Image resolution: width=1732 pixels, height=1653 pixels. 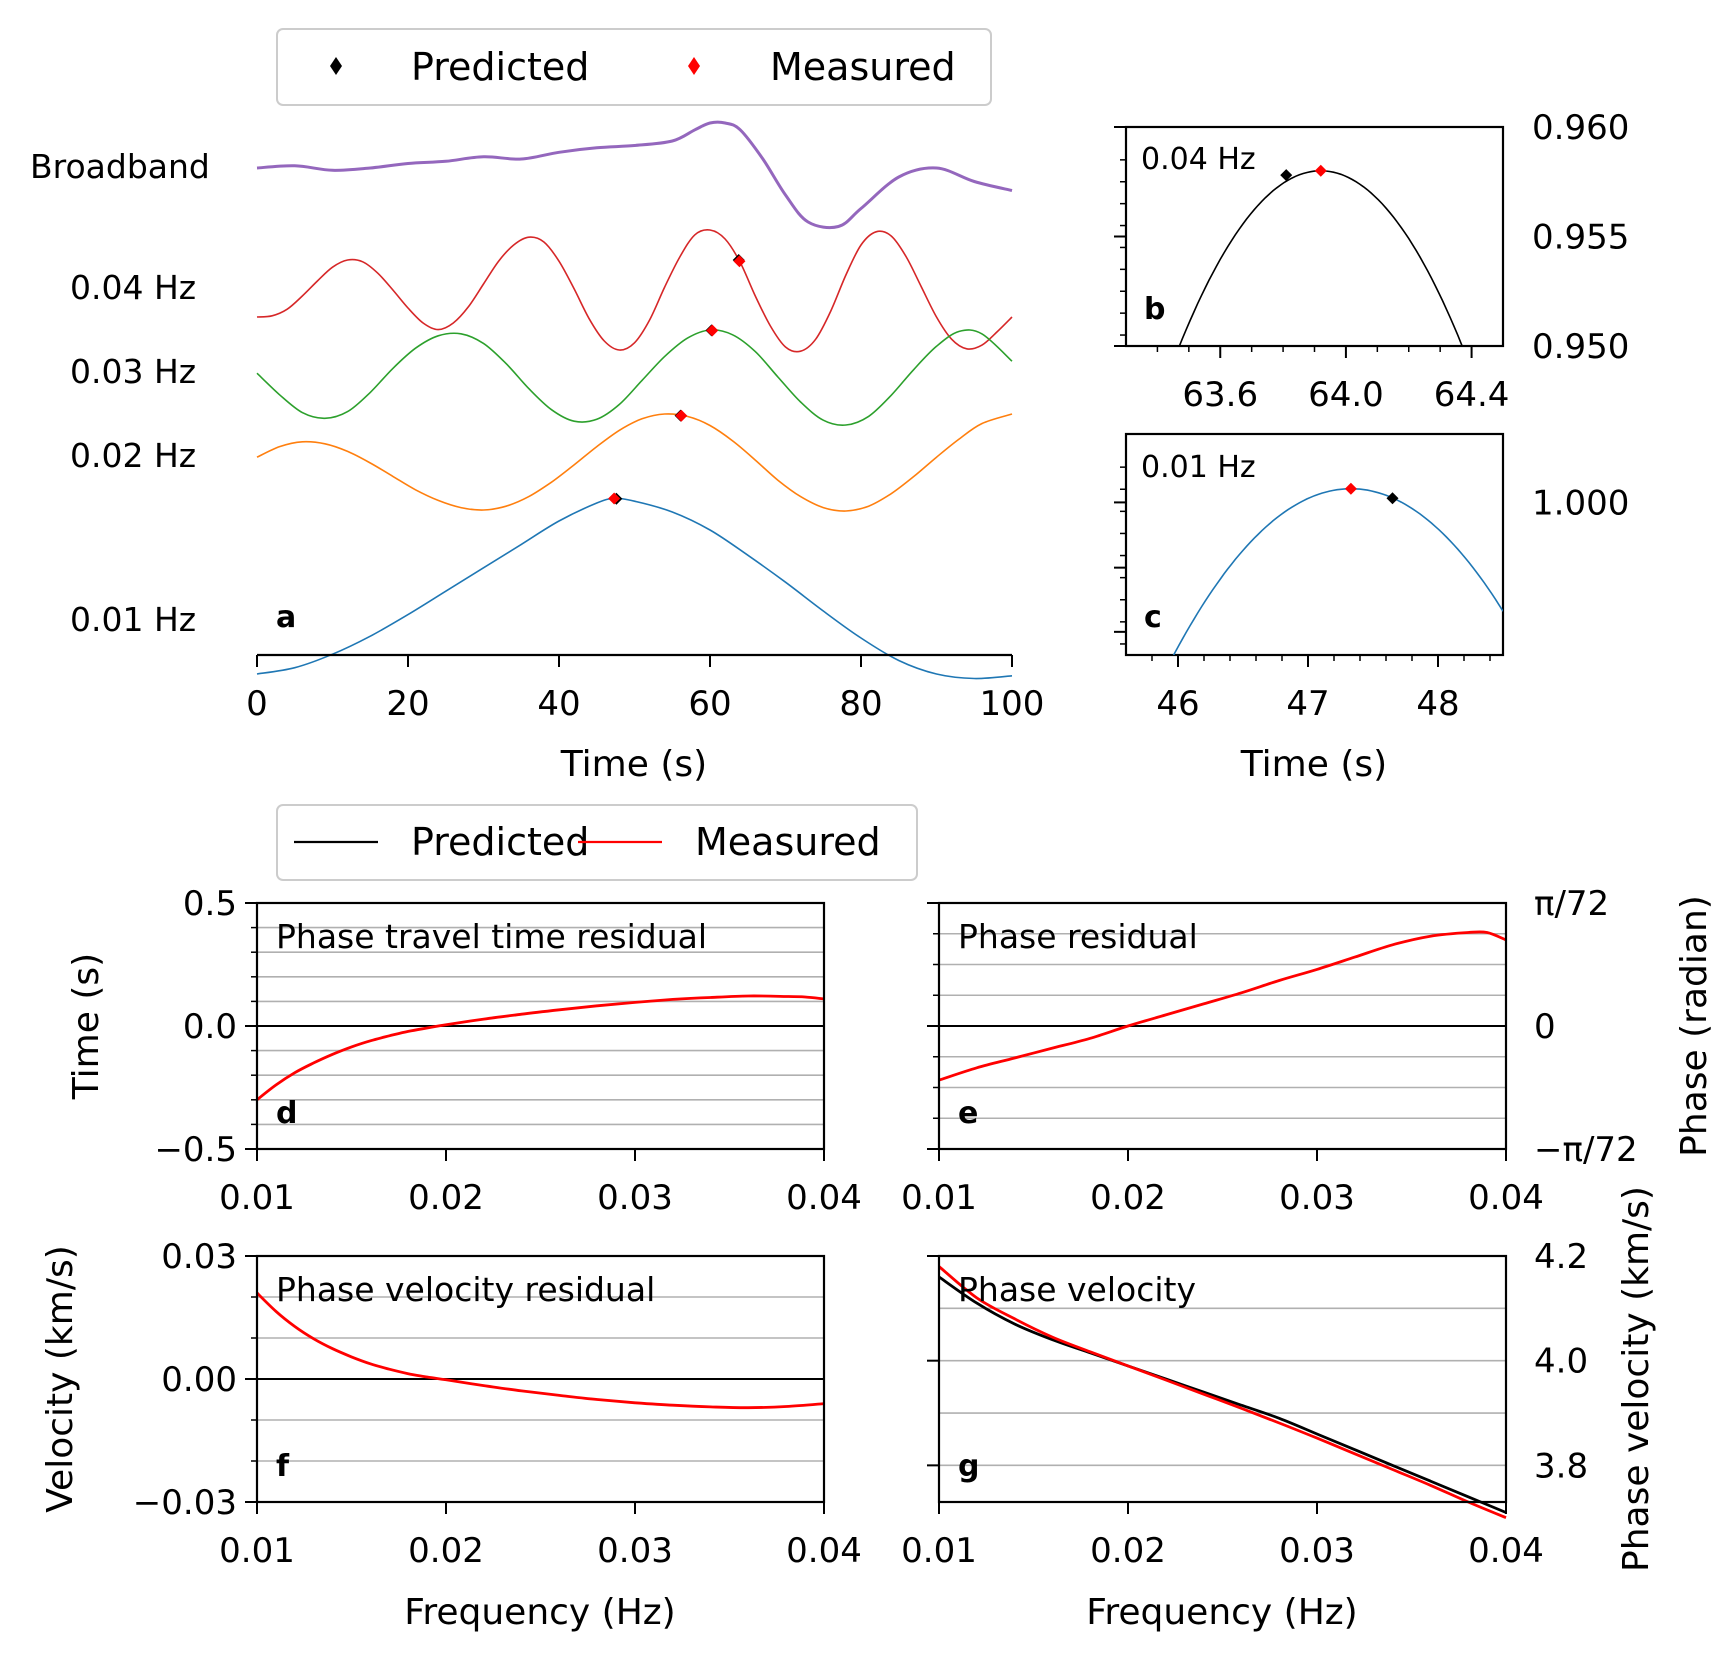 I want to click on trace-label-broadband: Broadband, so click(x=120, y=166).